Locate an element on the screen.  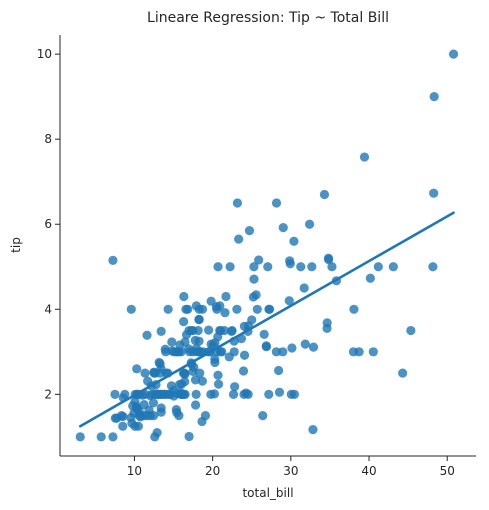
x-tick-label: 30 is located at coordinates (290, 471).